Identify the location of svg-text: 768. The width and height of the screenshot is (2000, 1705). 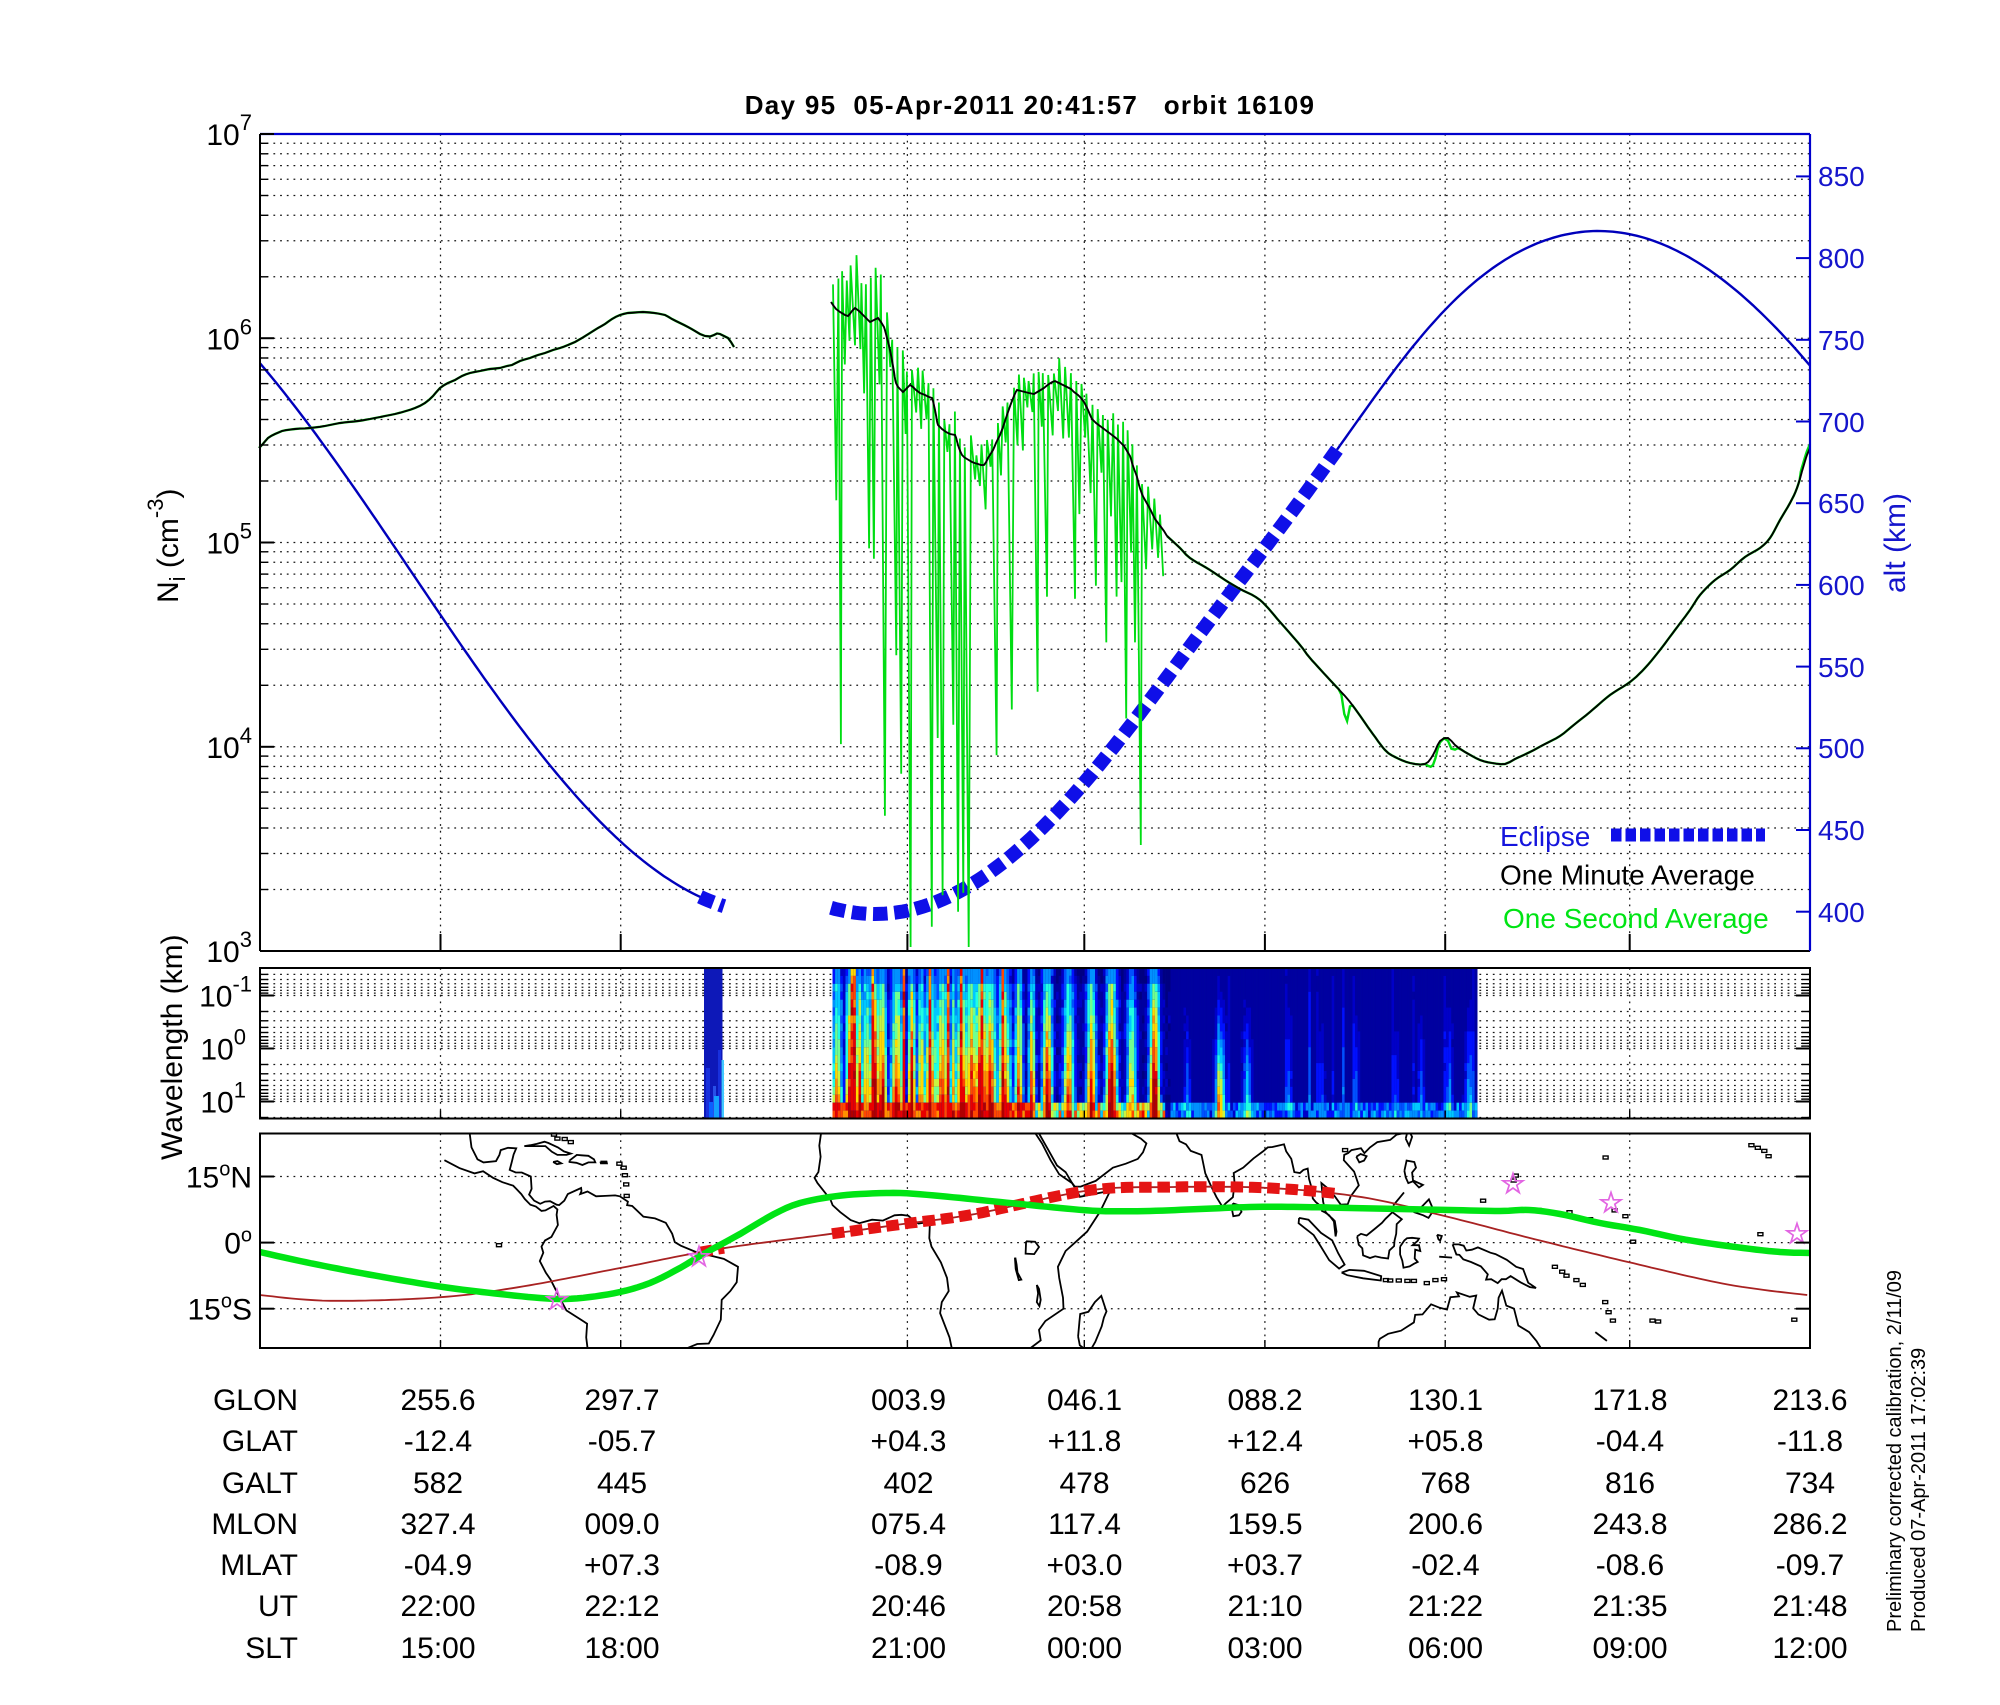
(1445, 1483).